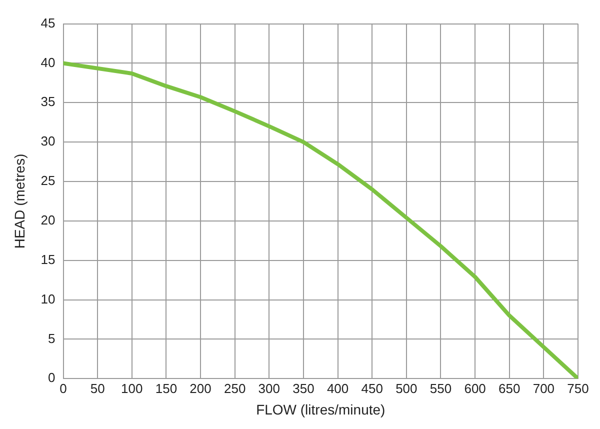  Describe the element at coordinates (337, 388) in the screenshot. I see `x-tick-label: 400` at that location.